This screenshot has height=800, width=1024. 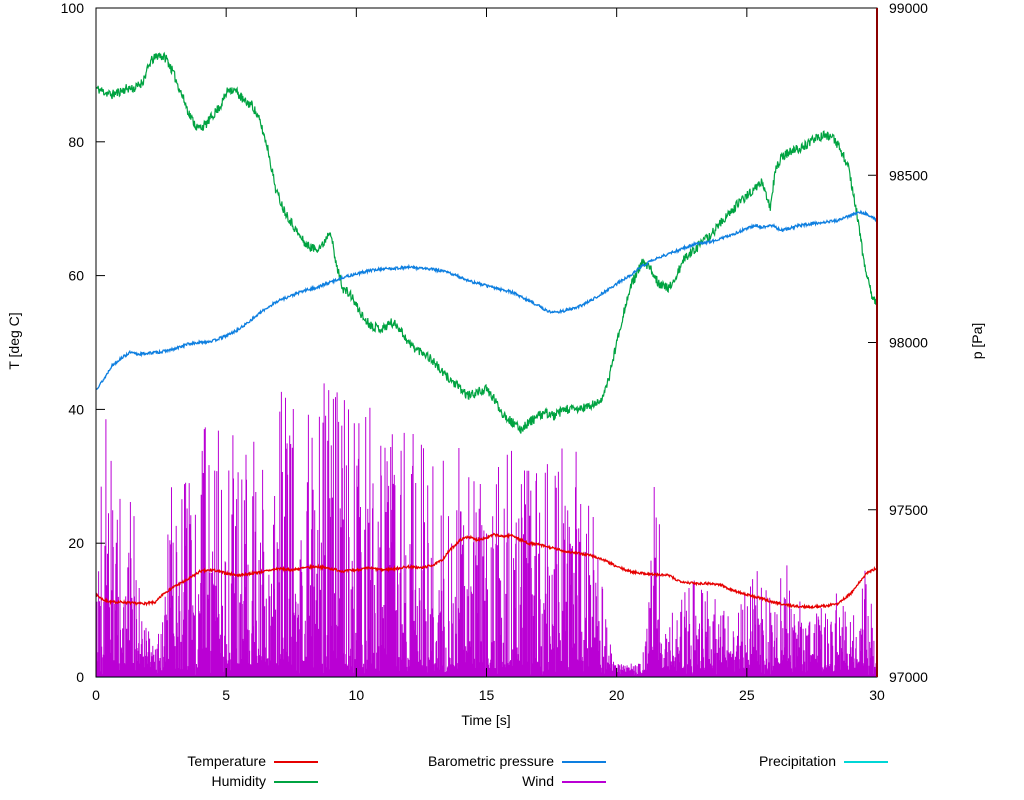 What do you see at coordinates (76, 543) in the screenshot?
I see `y-left-tick-label: 20` at bounding box center [76, 543].